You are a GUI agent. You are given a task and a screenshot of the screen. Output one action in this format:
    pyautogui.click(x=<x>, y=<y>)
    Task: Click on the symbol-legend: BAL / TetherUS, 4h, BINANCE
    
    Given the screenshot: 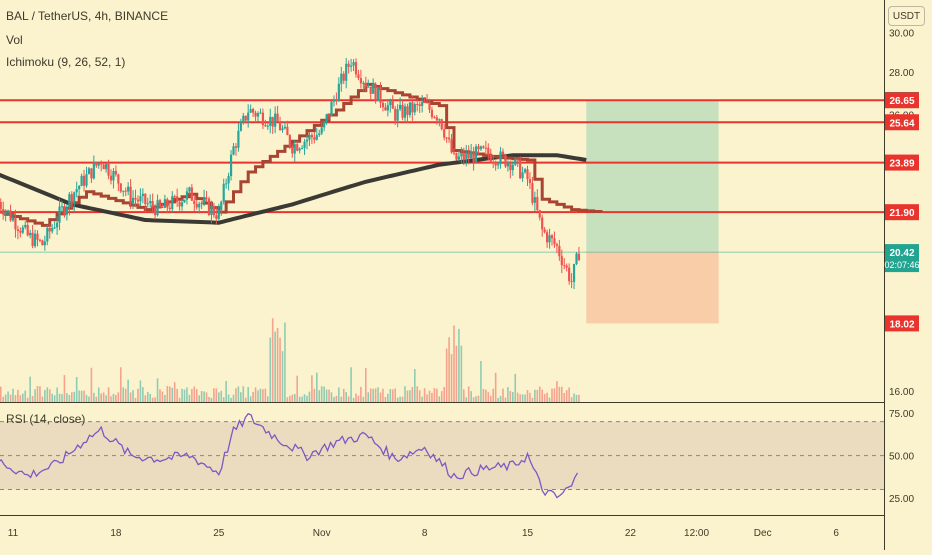 What is the action you would take?
    pyautogui.click(x=87, y=16)
    